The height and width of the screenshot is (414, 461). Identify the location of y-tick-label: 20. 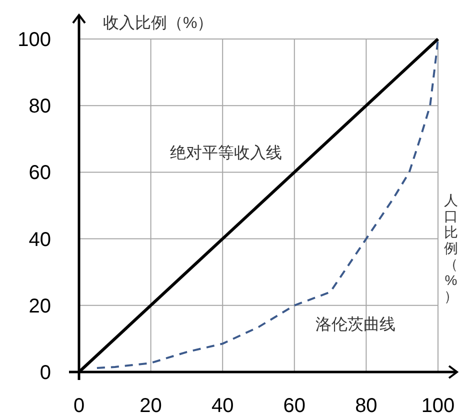
(39, 306).